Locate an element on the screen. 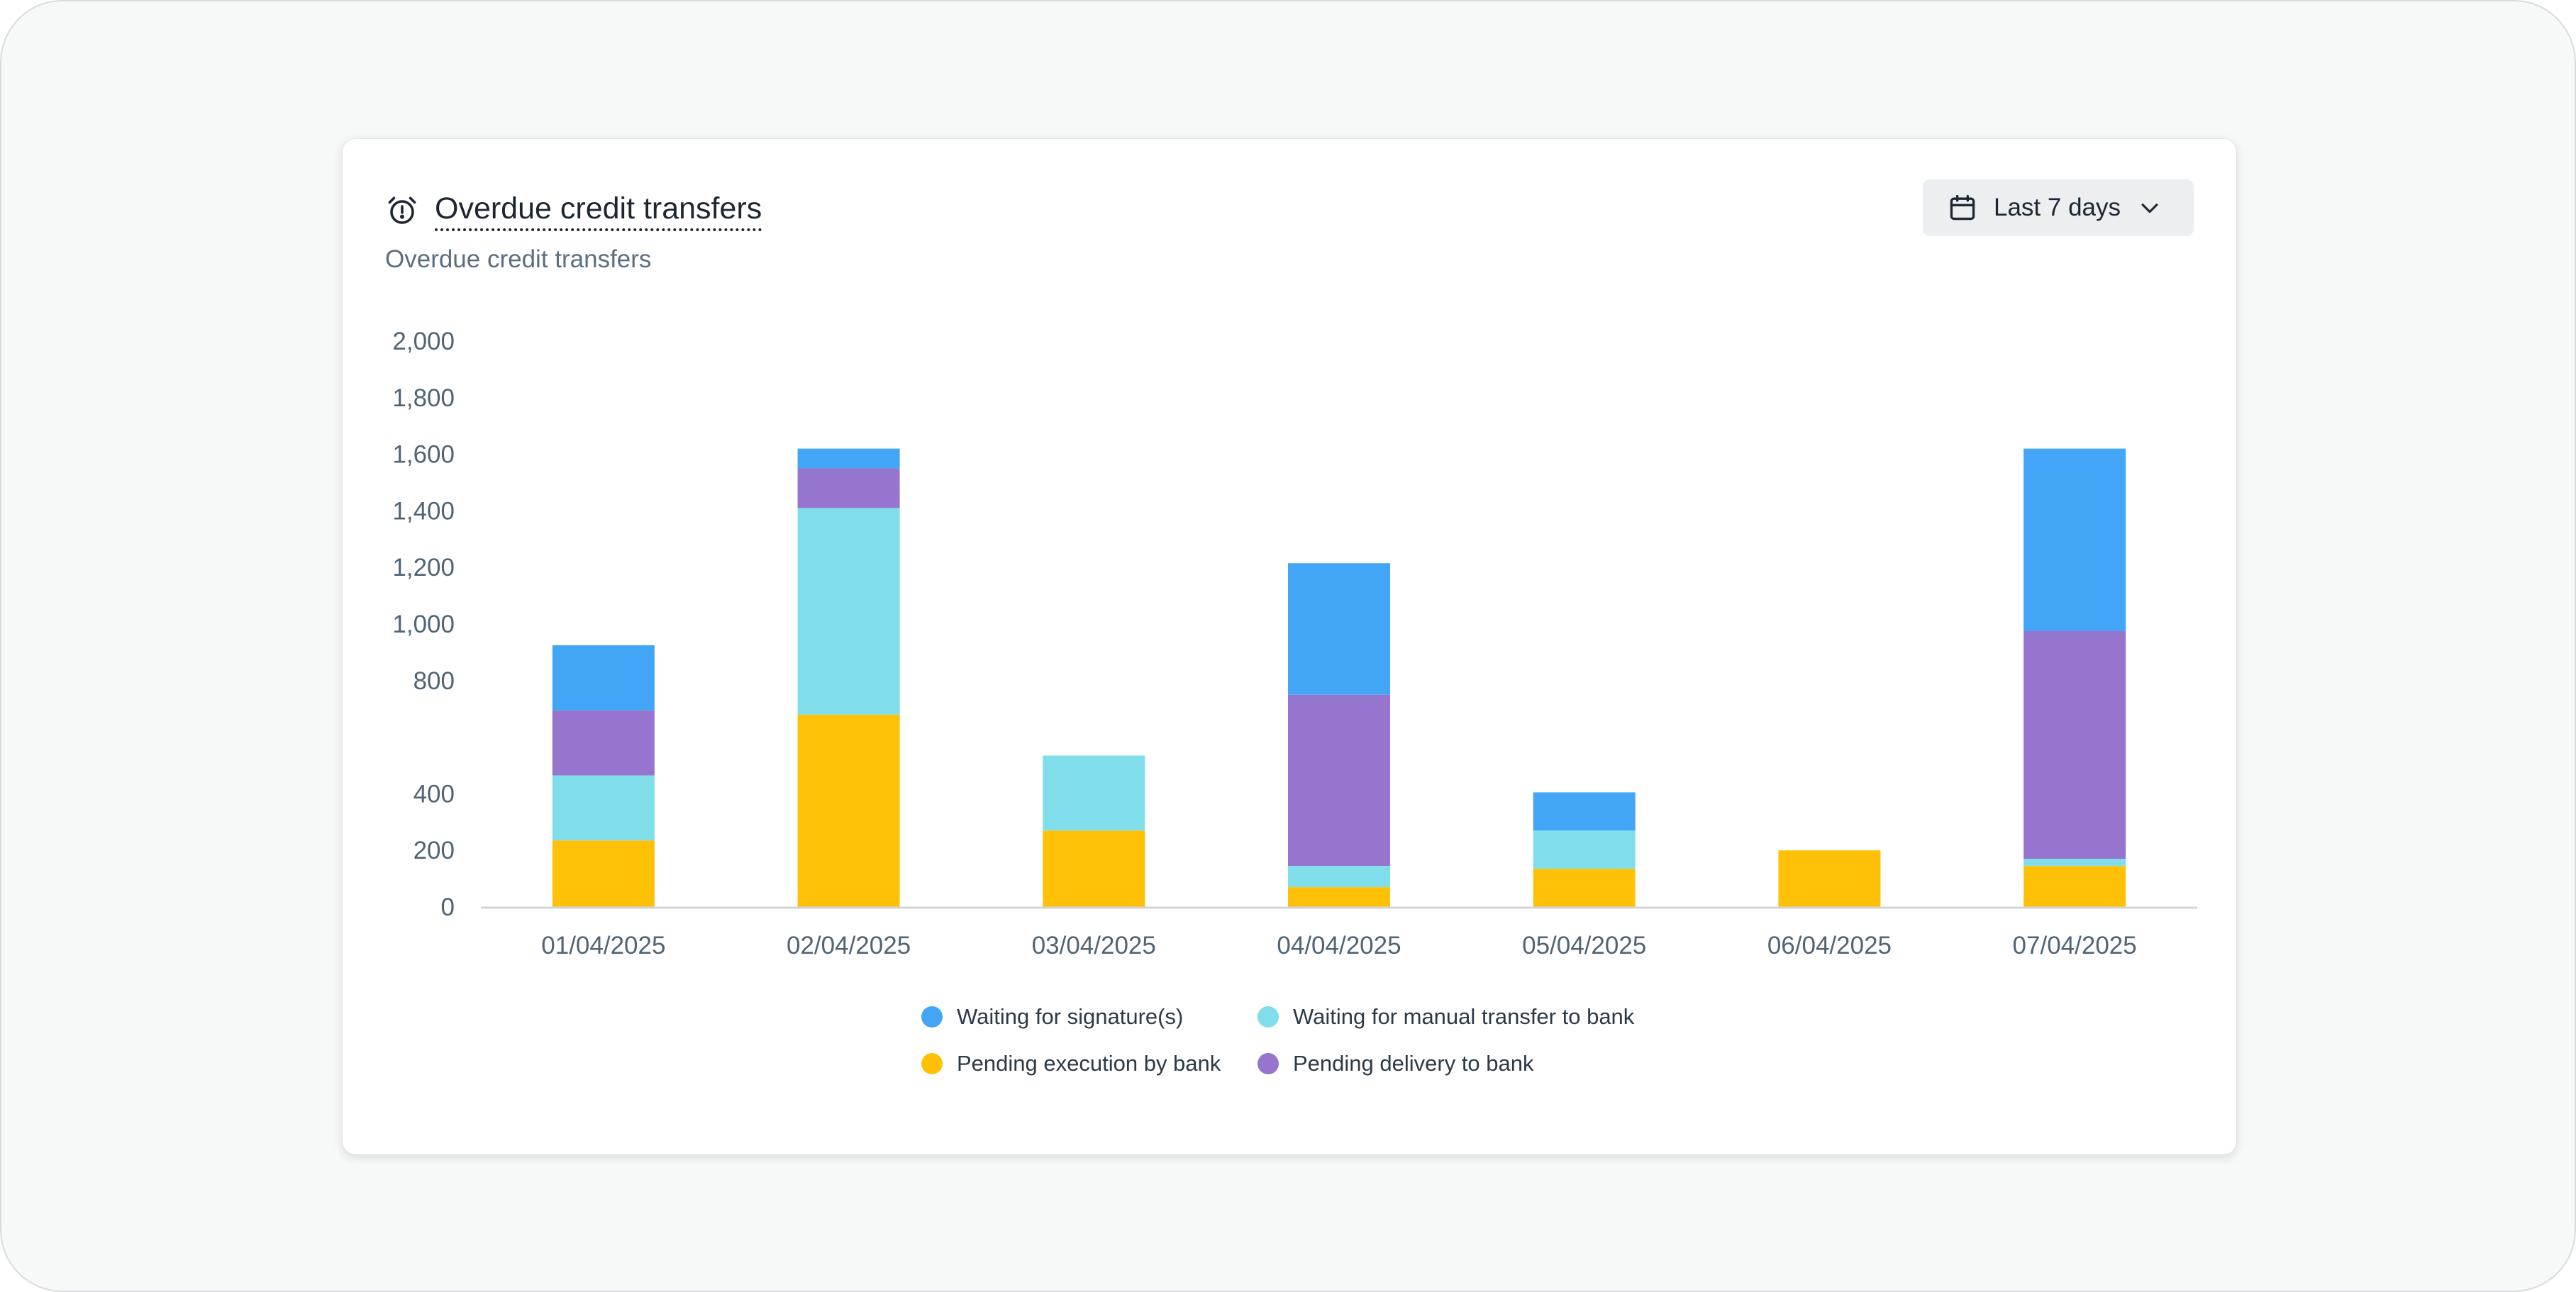  y-tick-label: 400 is located at coordinates (434, 794).